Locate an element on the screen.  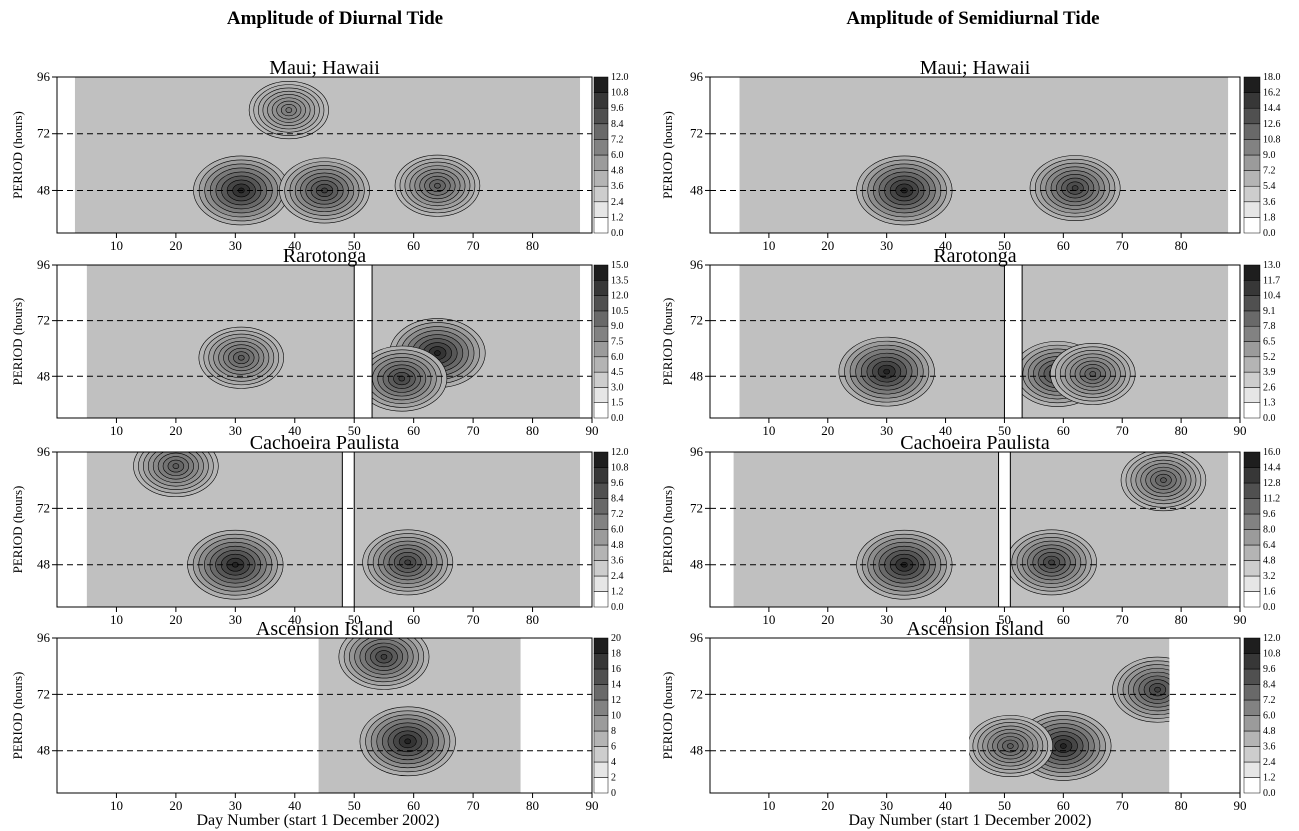
colorbar-label: 0 is located at coordinates (613, 793).